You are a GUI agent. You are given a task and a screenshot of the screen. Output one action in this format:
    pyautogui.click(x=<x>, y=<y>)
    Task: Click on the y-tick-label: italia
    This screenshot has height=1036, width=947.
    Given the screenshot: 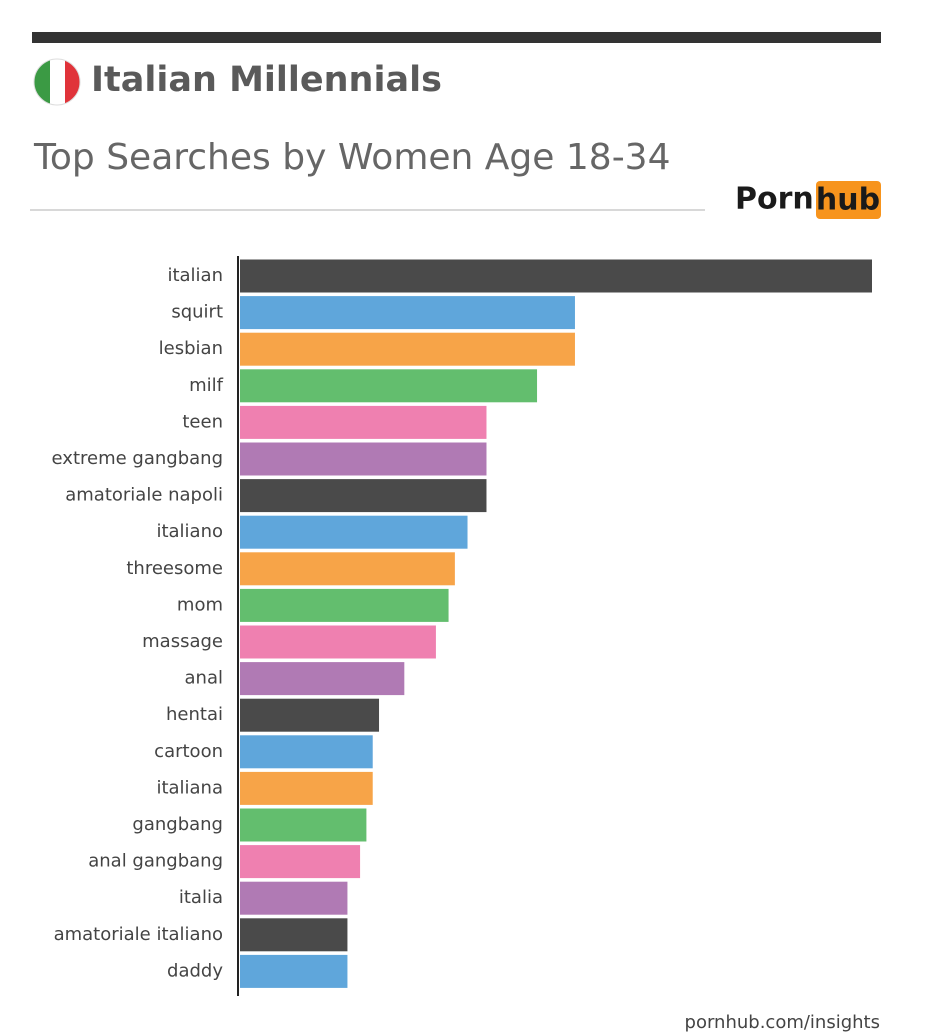 What is the action you would take?
    pyautogui.click(x=201, y=897)
    